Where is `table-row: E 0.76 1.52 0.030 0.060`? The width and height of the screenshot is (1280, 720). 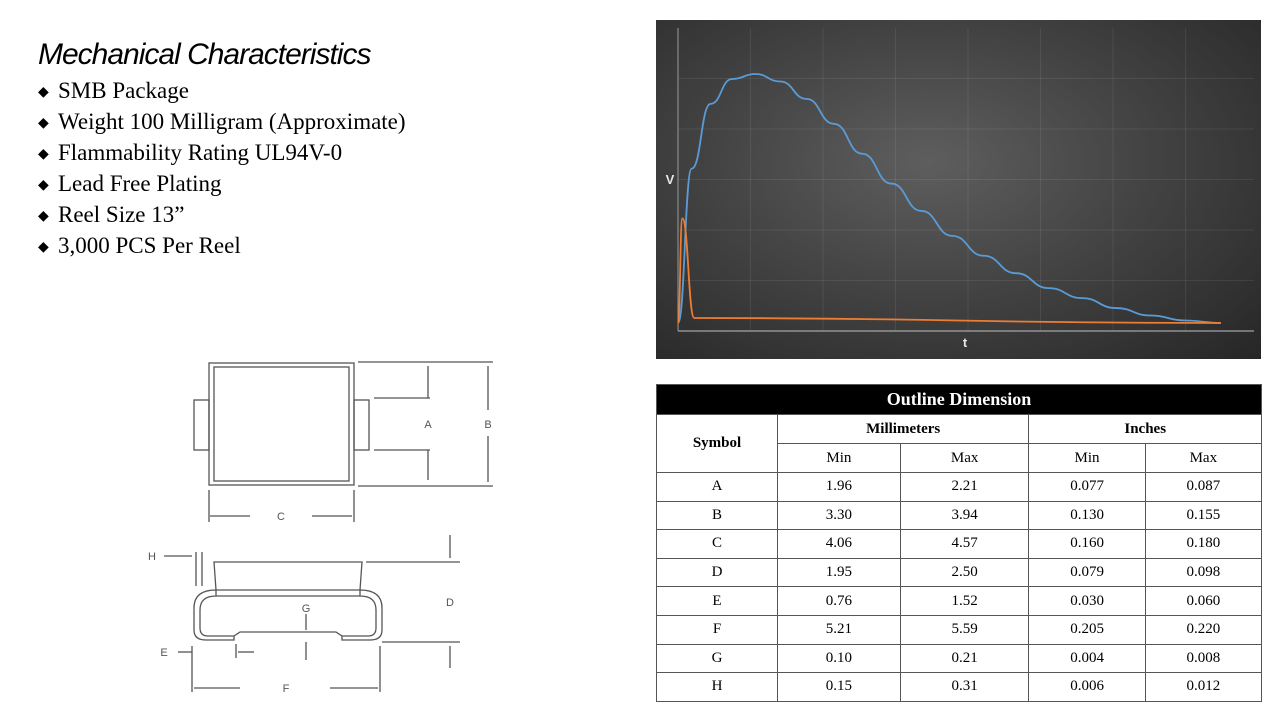
table-row: E 0.76 1.52 0.030 0.060 is located at coordinates (959, 601).